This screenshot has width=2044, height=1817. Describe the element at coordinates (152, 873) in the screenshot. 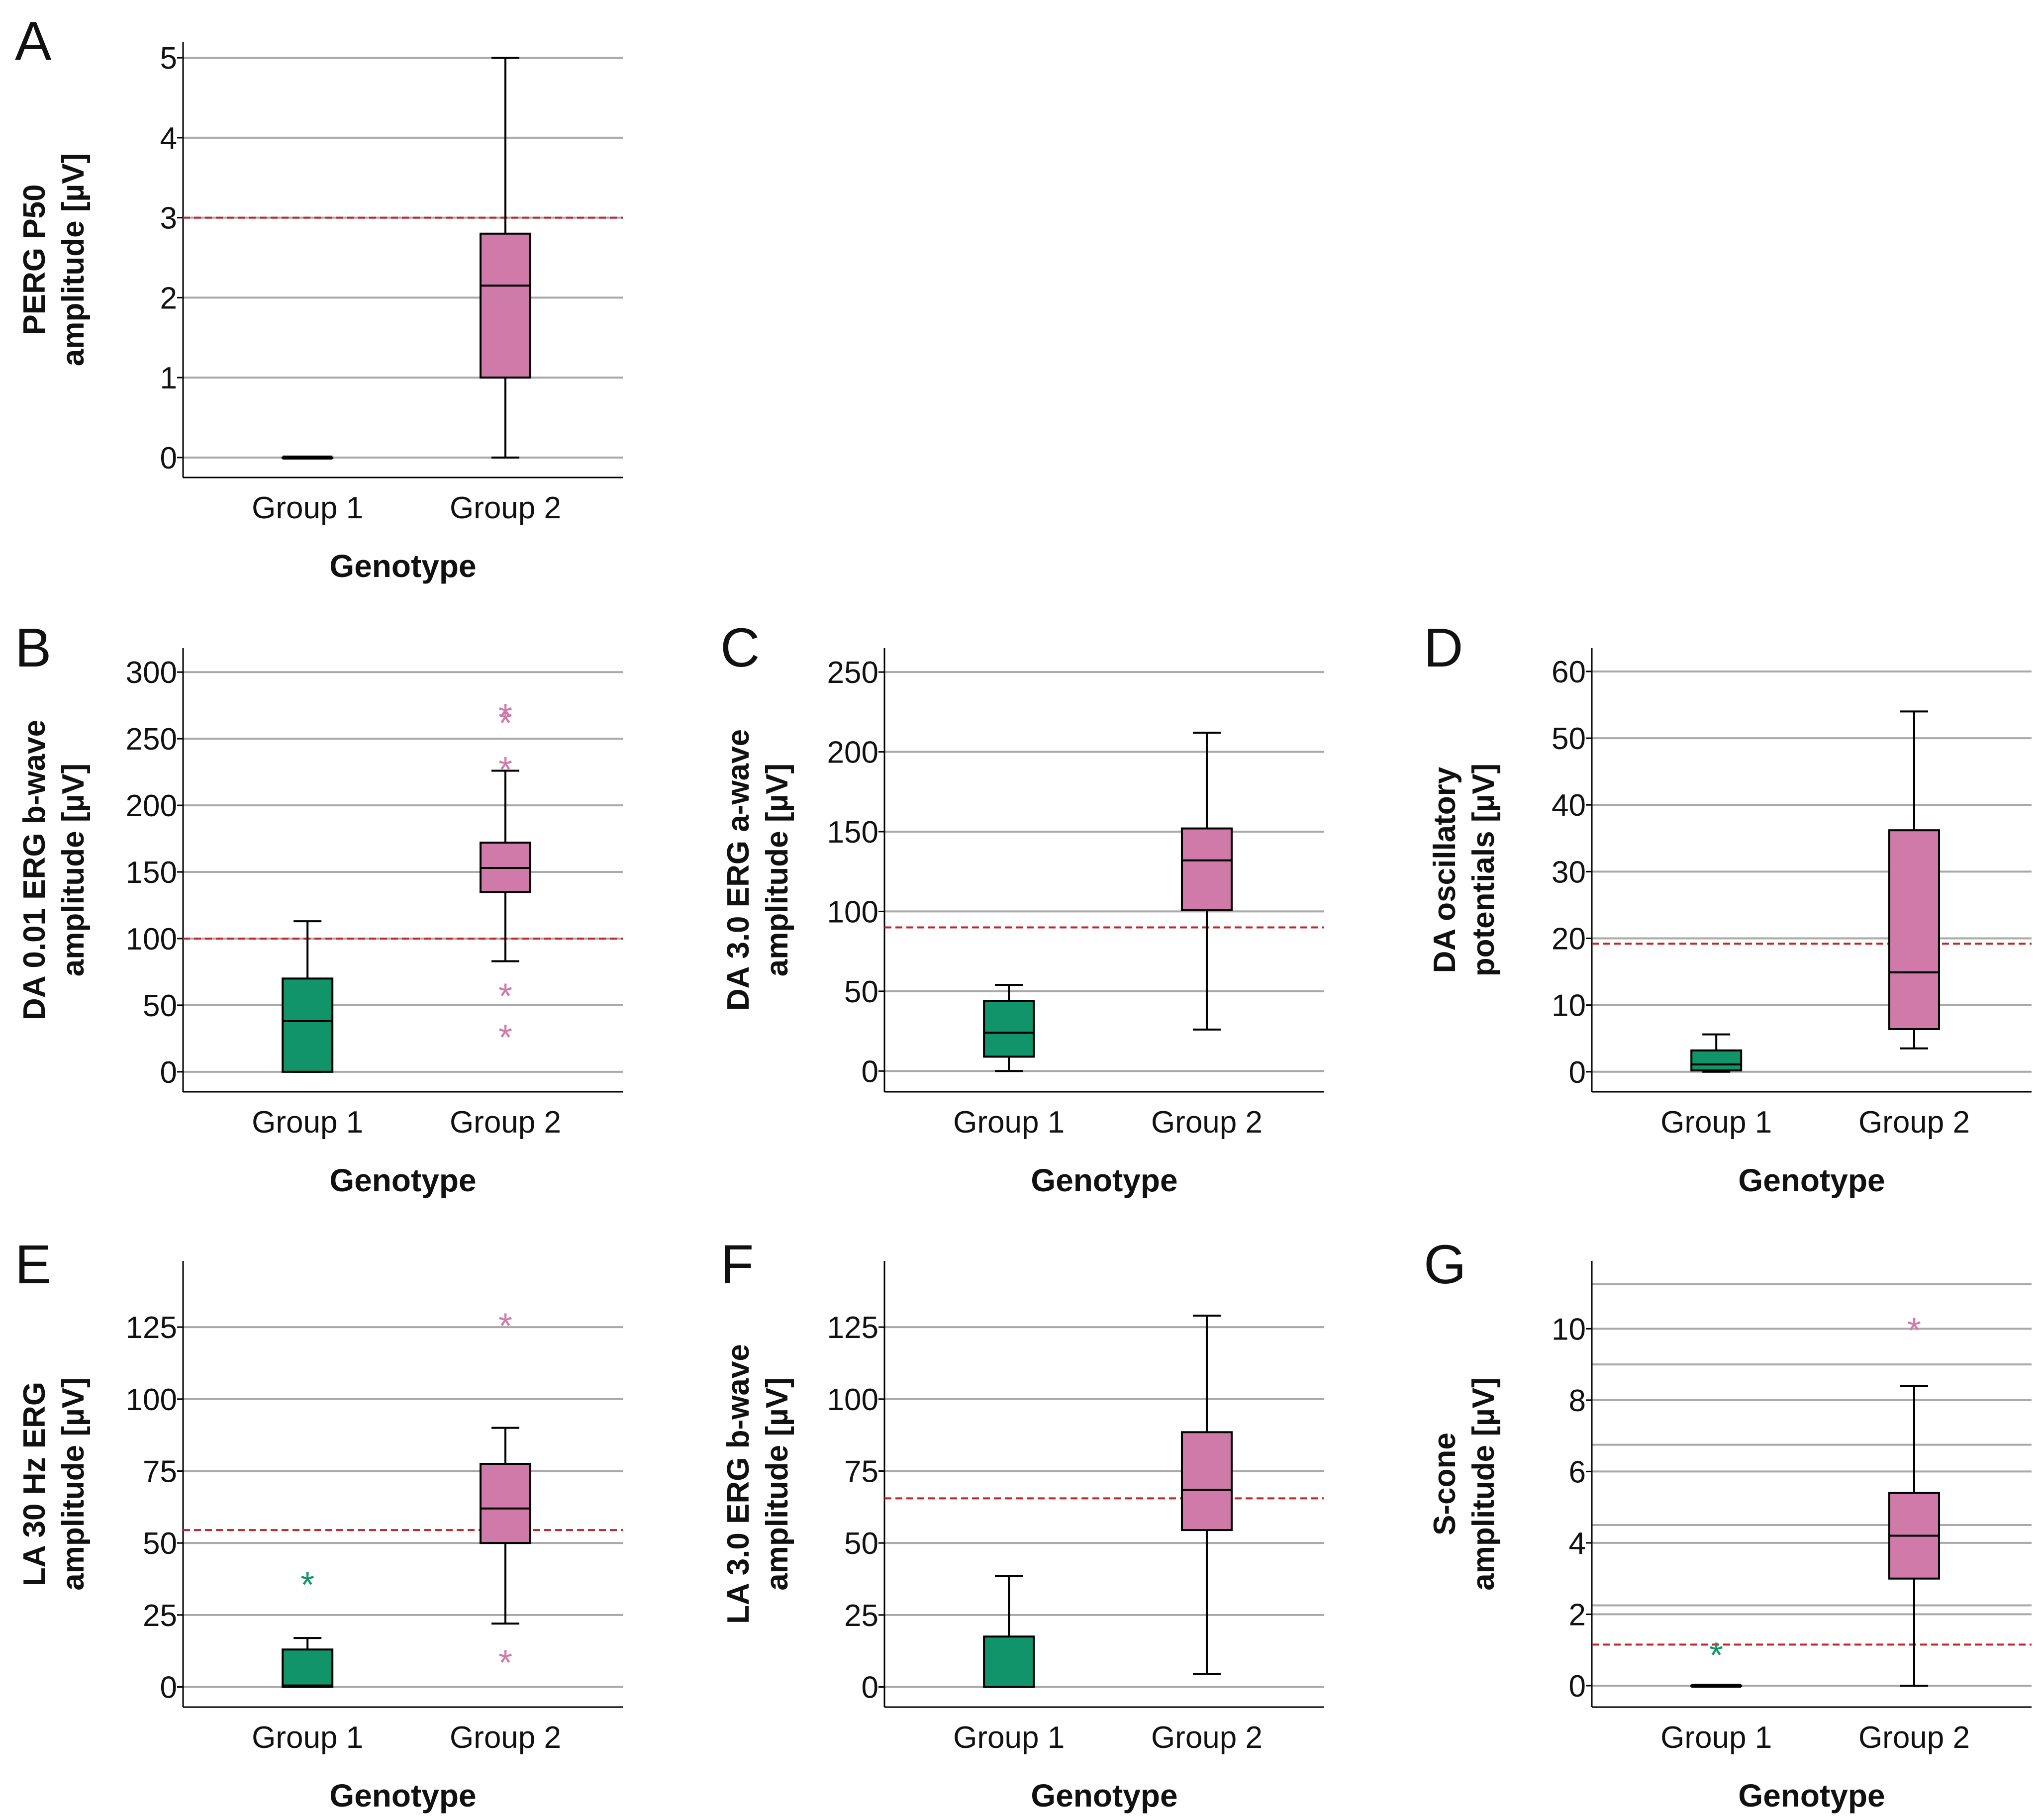

I see `y-tick-label: 150` at that location.